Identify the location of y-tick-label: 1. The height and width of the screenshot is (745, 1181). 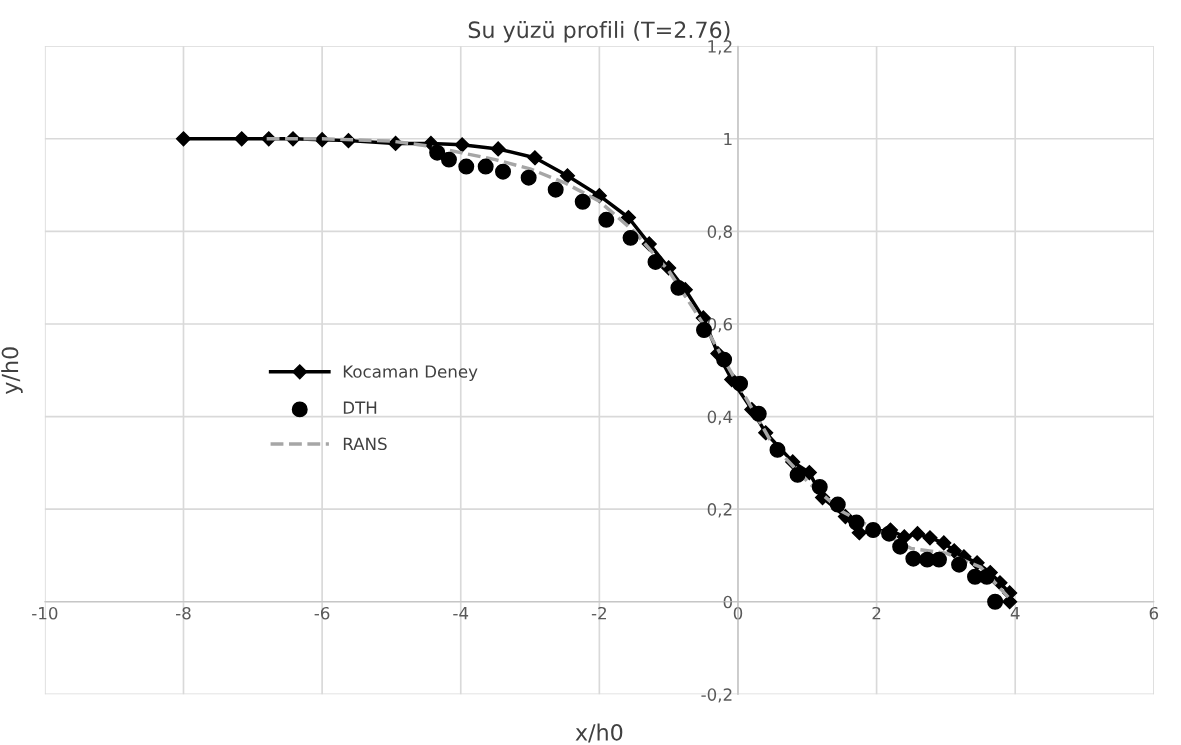
(728, 139).